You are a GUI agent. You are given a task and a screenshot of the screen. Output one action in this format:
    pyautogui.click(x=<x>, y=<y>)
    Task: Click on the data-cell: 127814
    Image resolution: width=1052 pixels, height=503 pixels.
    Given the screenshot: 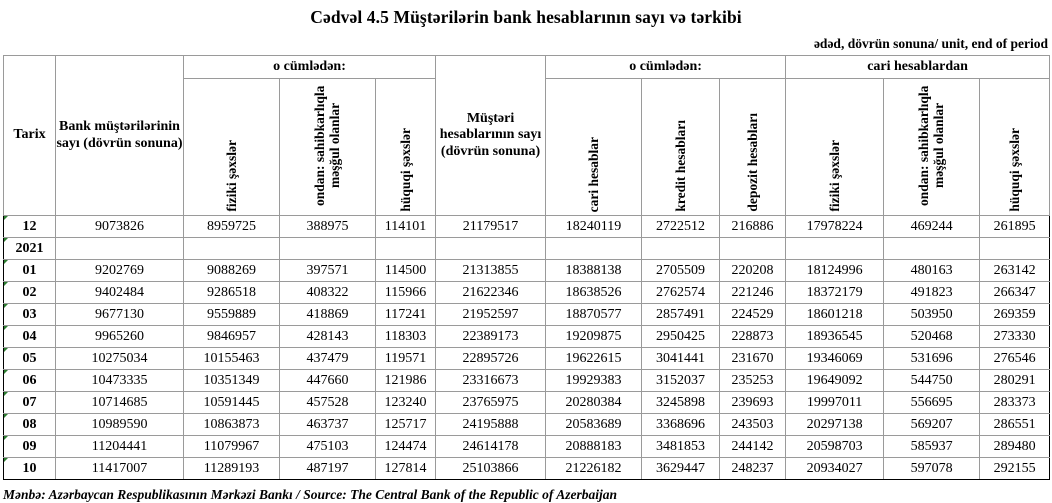 What is the action you would take?
    pyautogui.click(x=405, y=468)
    